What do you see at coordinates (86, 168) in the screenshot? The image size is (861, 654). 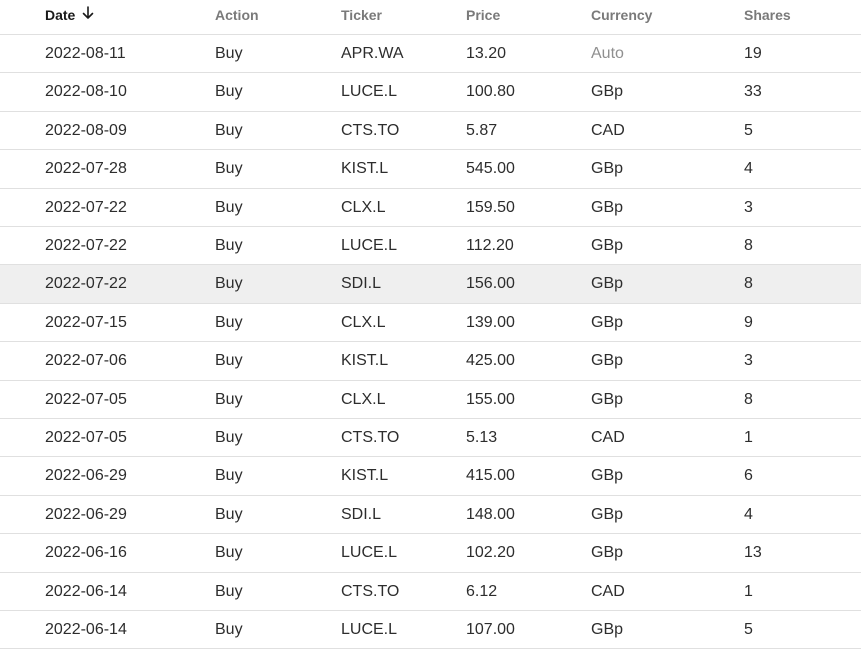 I see `cell-date: 2022-07-28` at bounding box center [86, 168].